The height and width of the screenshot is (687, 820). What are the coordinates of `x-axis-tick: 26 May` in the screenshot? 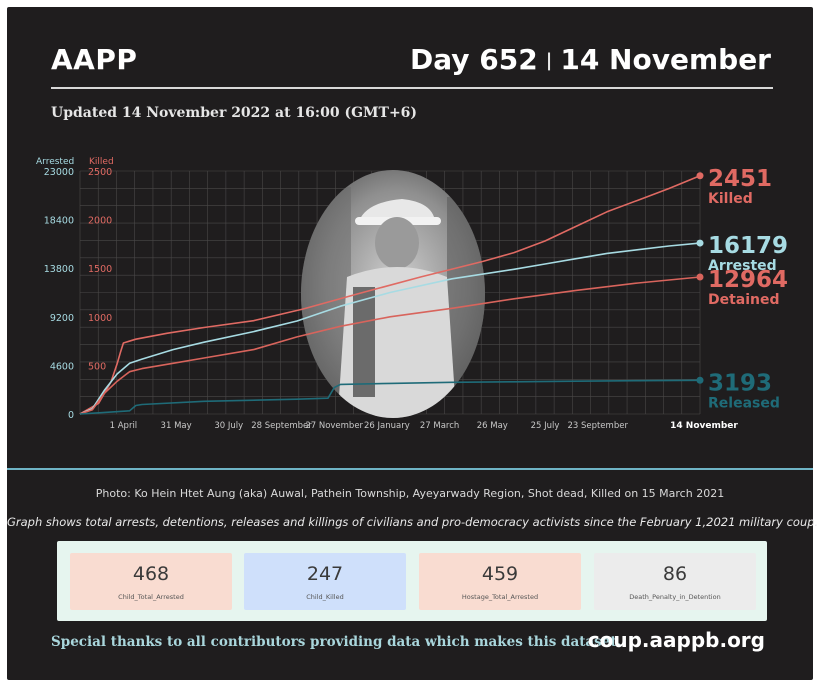 It's located at (492, 426).